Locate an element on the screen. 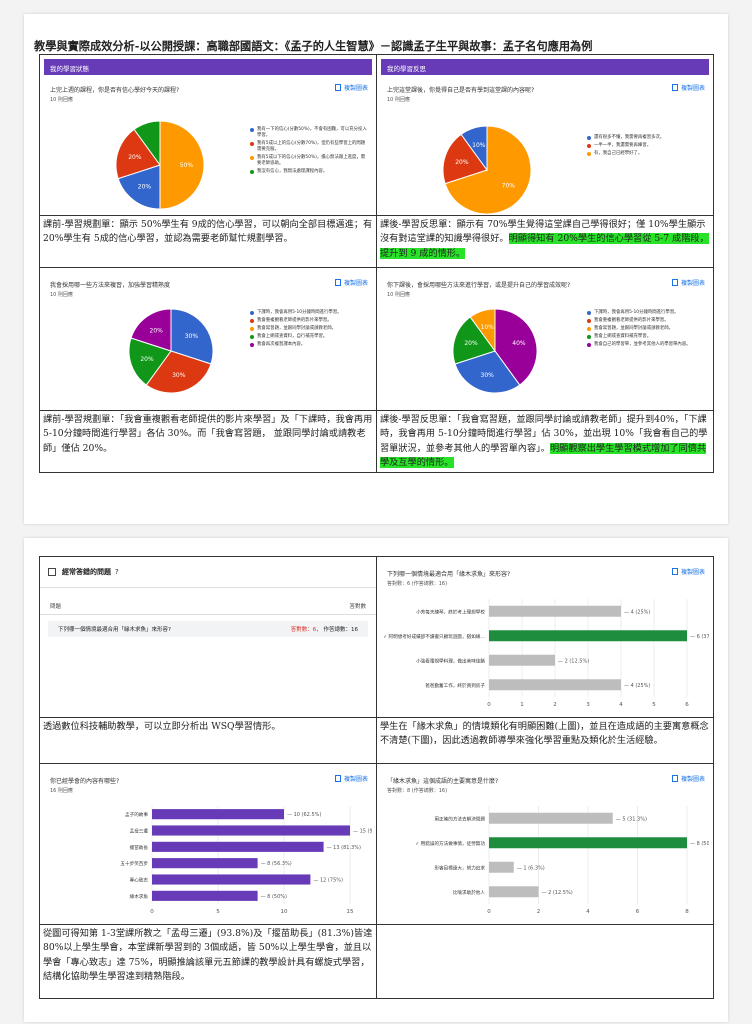 Image resolution: width=752 pixels, height=1024 pixels. data-label: — 2 (12.5%) is located at coordinates (573, 661).